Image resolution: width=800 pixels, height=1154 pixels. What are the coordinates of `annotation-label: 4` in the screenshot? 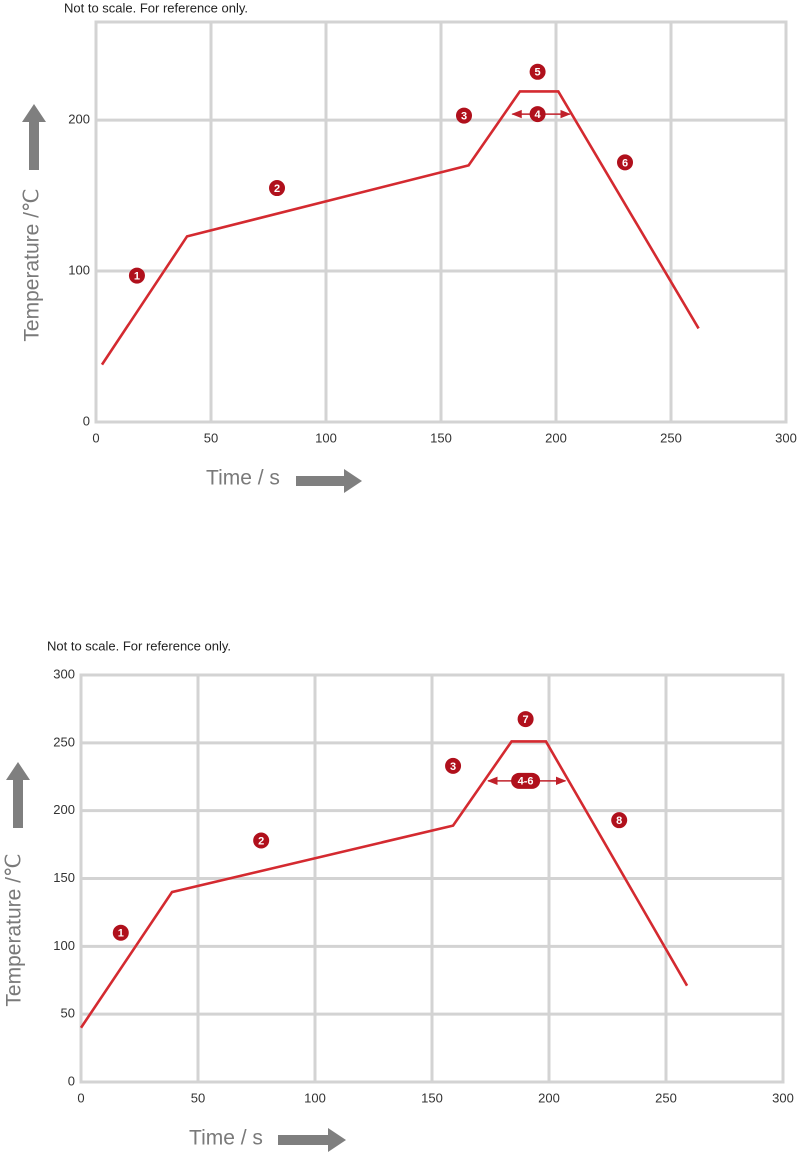 It's located at (538, 115).